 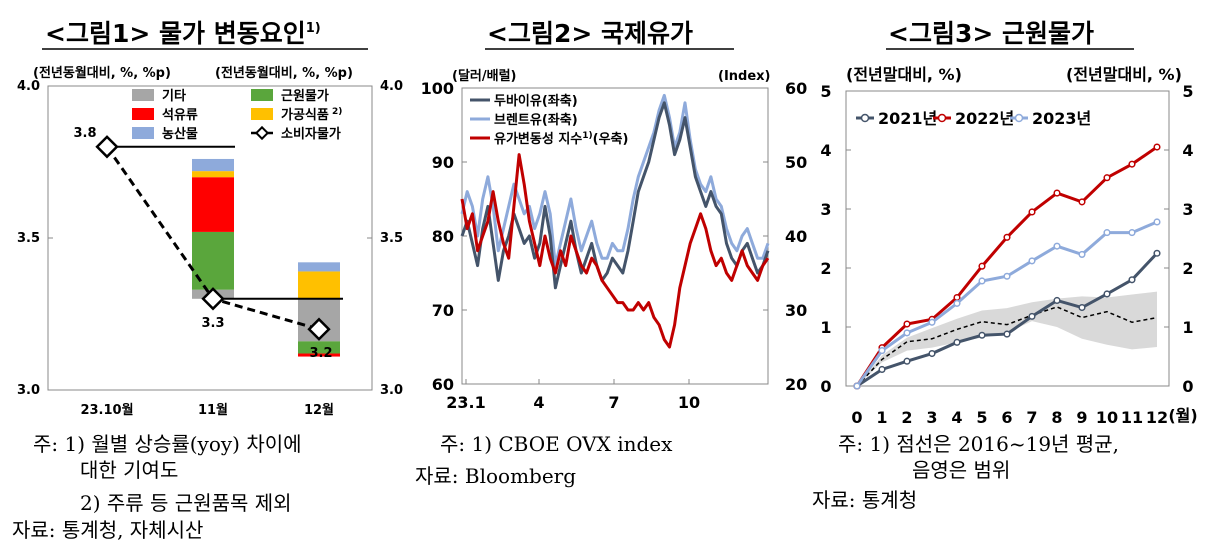 What do you see at coordinates (35, 238) in the screenshot?
I see `panel1-y-ticks-left: 3.0 3.5 4.0` at bounding box center [35, 238].